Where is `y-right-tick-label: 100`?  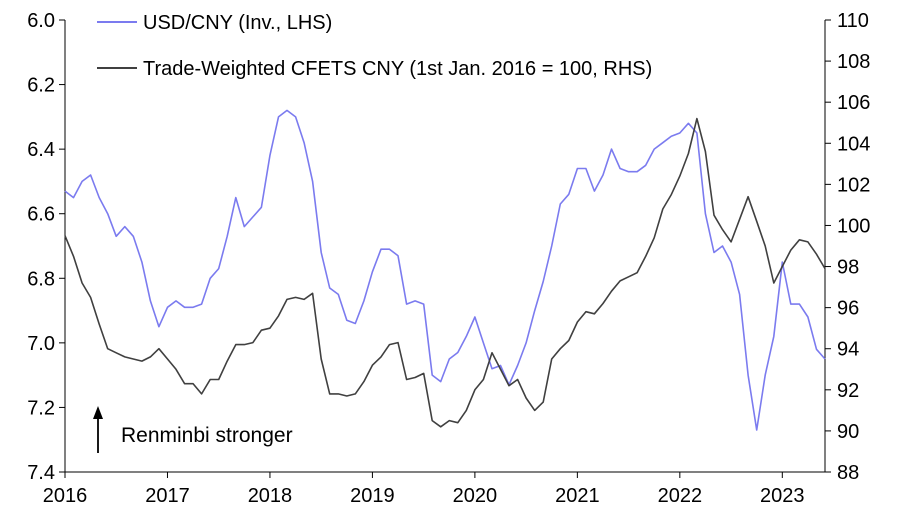 y-right-tick-label: 100 is located at coordinates (853, 226).